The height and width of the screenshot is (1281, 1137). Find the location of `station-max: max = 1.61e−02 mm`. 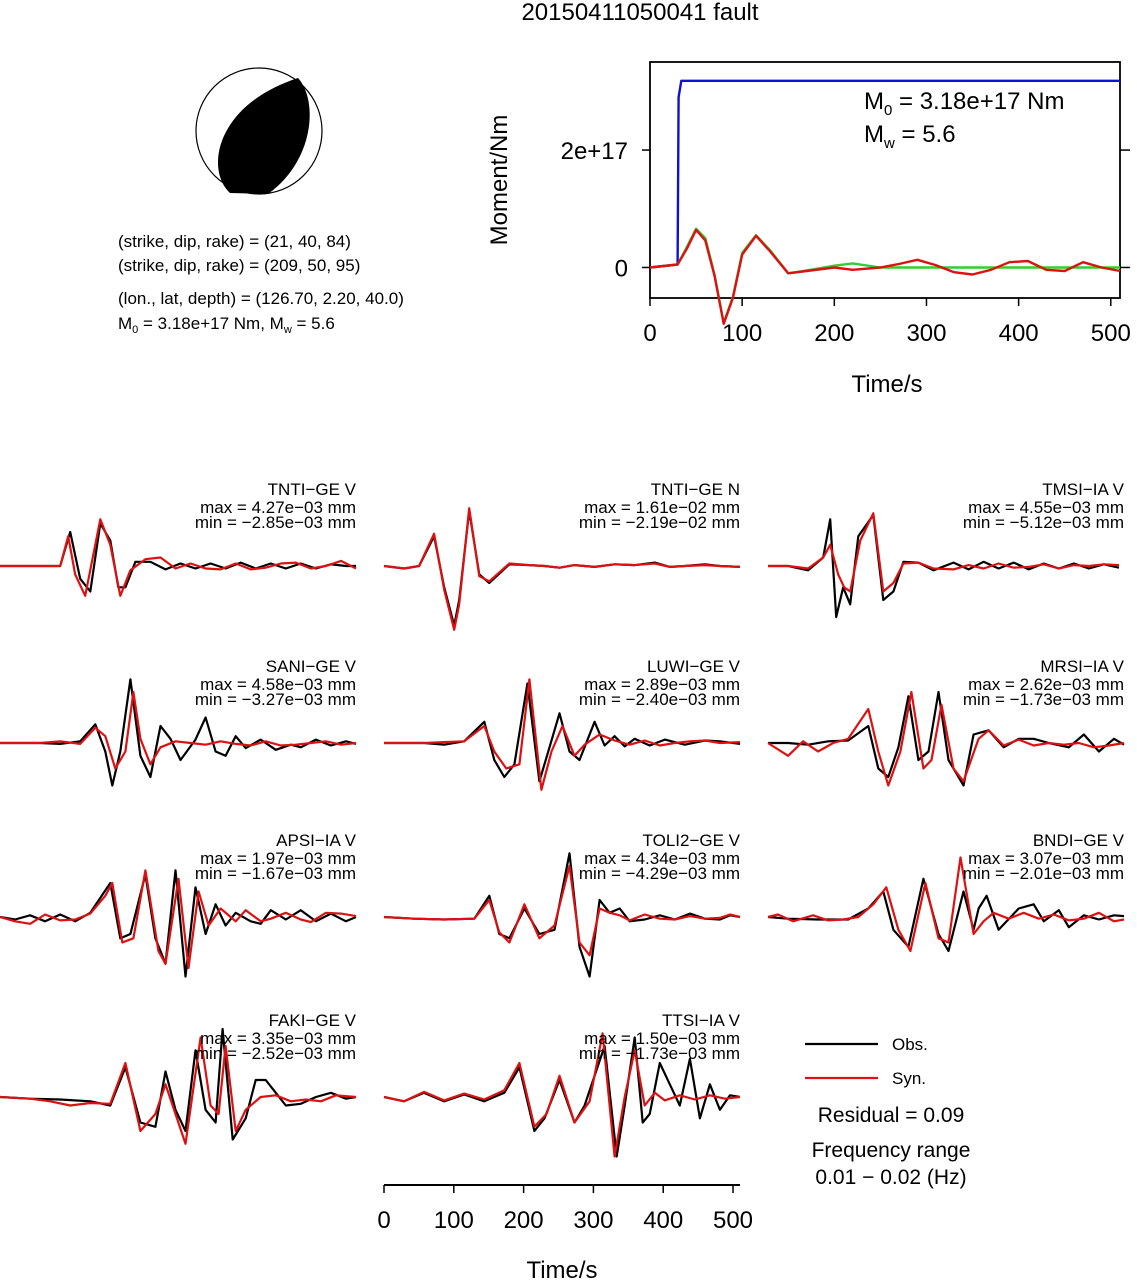

station-max: max = 1.61e−02 mm is located at coordinates (662, 507).